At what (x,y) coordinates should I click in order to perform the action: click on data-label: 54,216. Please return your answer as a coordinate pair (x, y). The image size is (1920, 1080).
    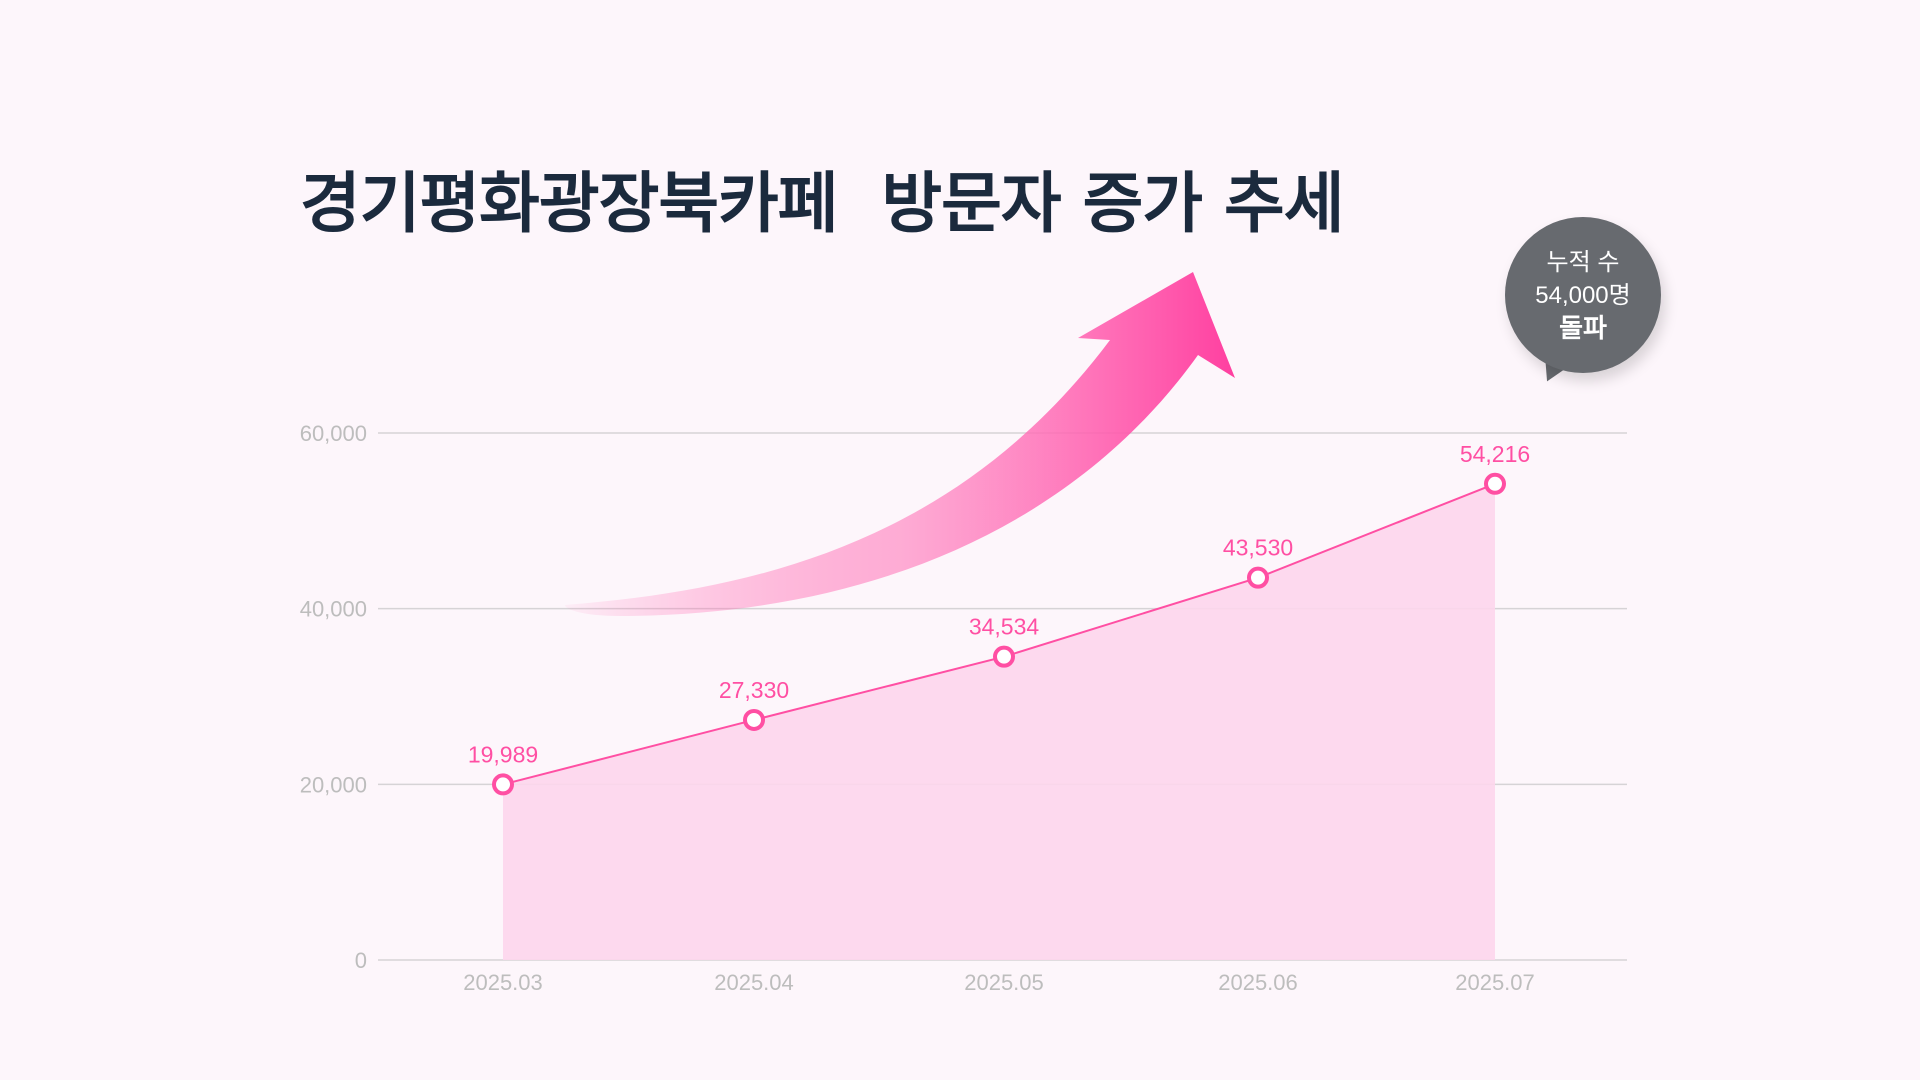
    Looking at the image, I should click on (1495, 454).